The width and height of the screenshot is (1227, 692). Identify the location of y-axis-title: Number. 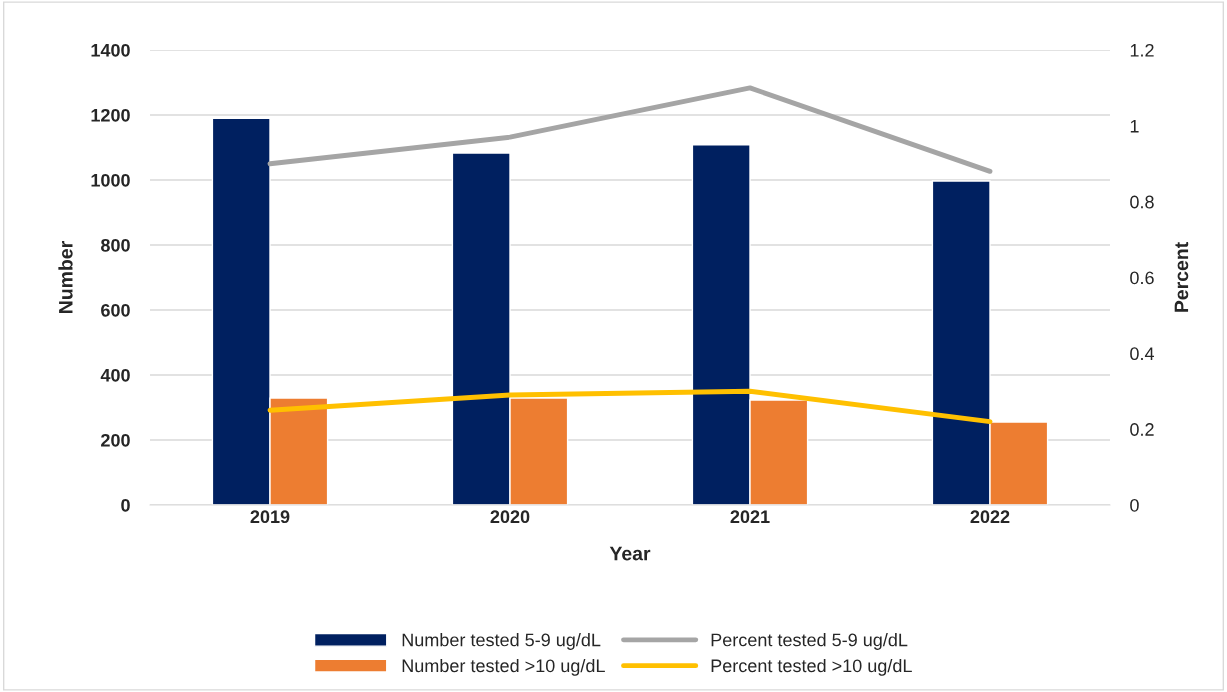
(65, 277).